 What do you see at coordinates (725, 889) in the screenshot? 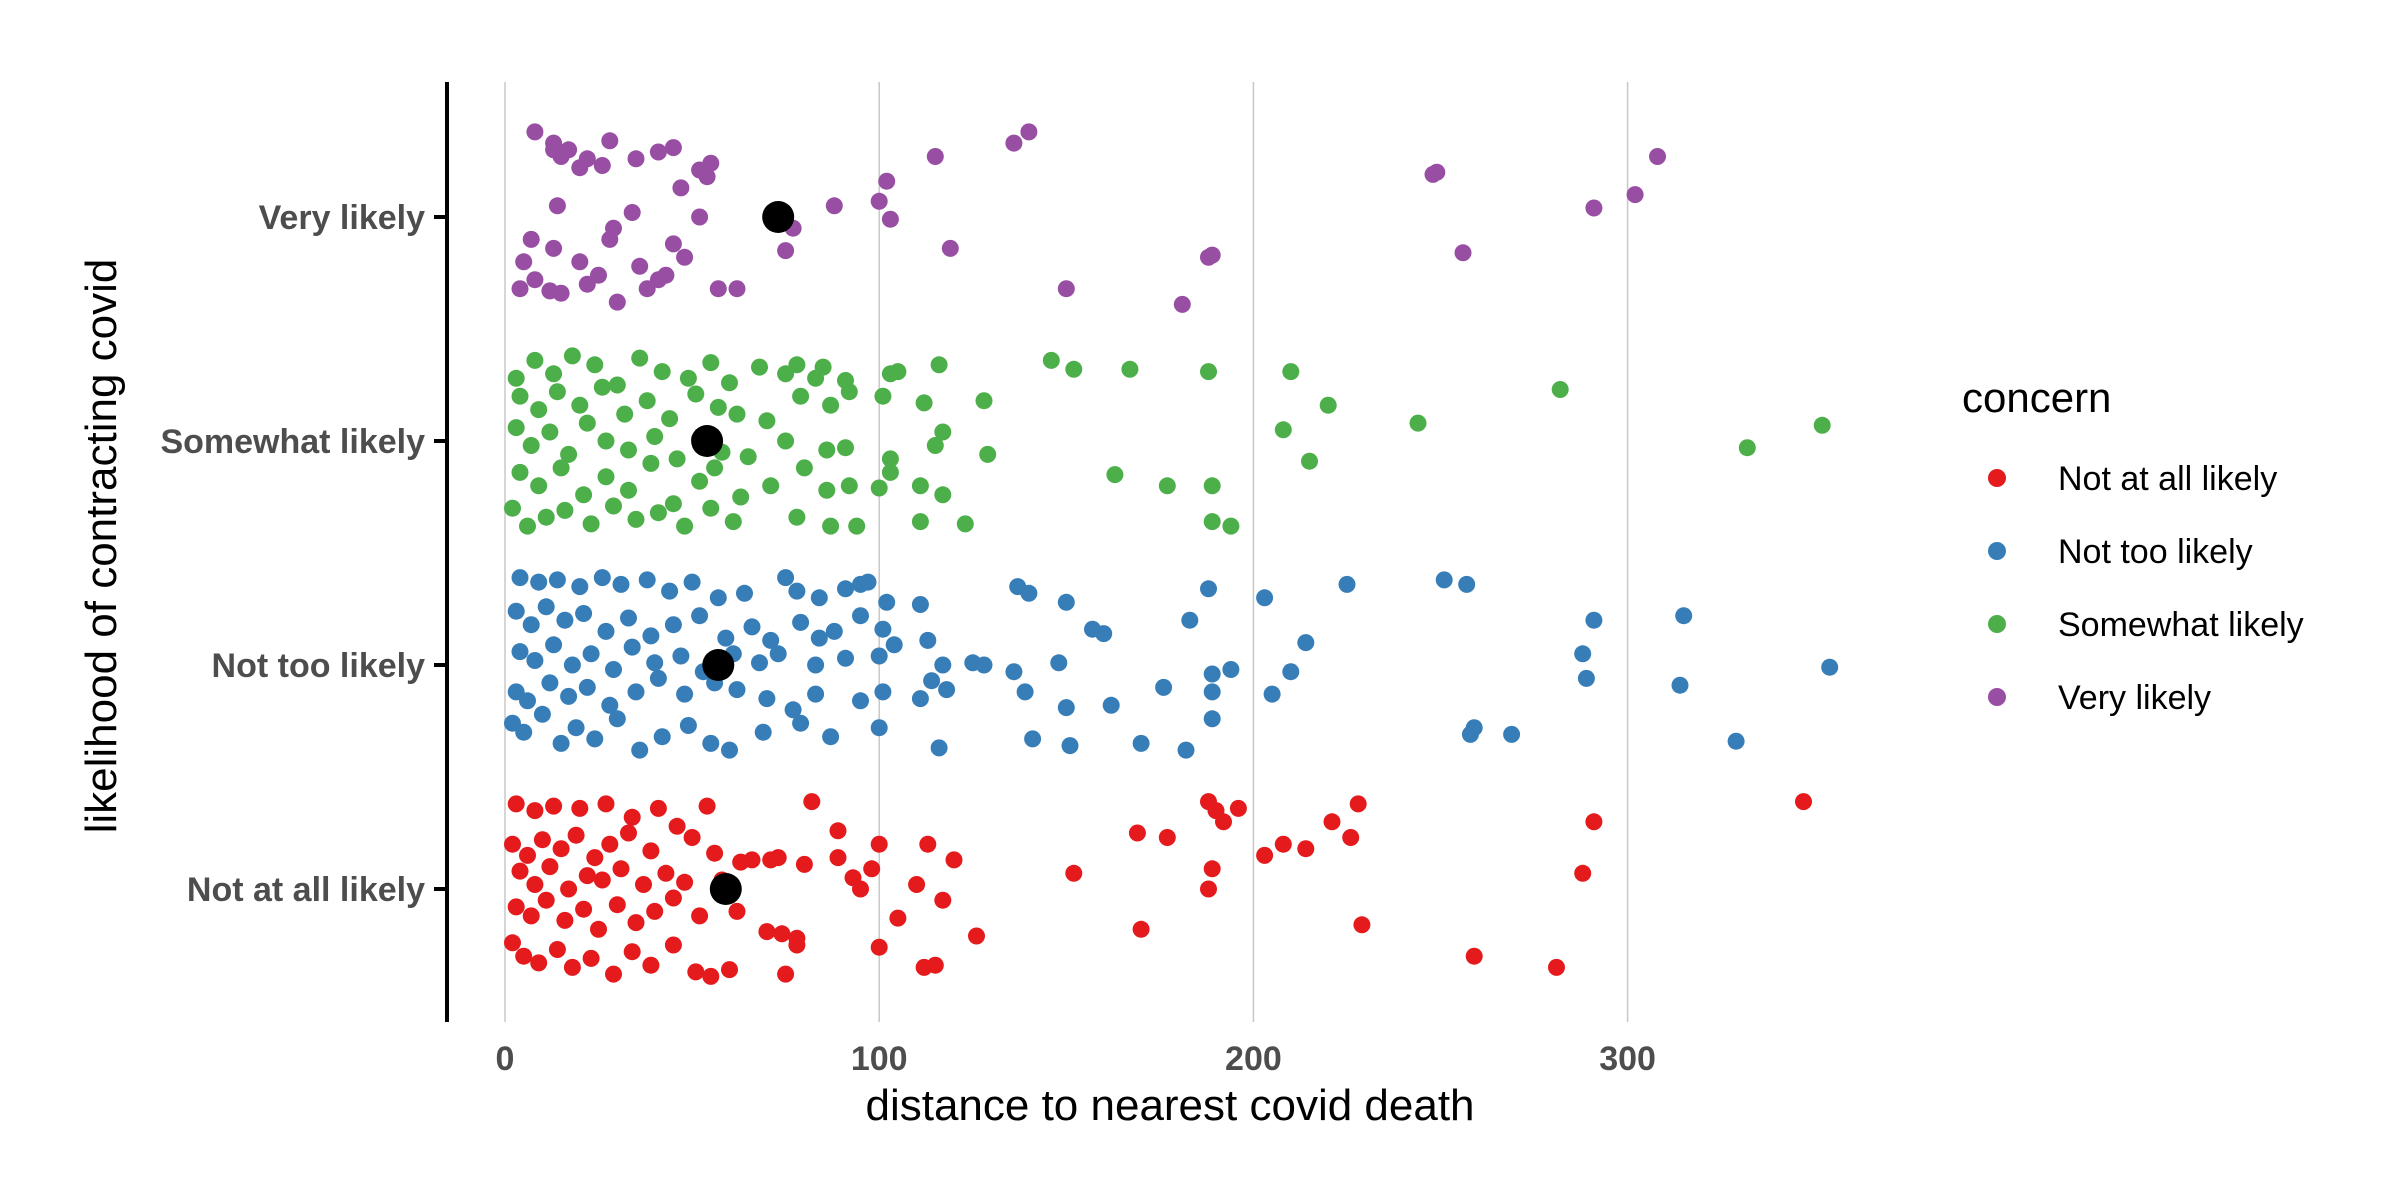
I see `mean-marker` at bounding box center [725, 889].